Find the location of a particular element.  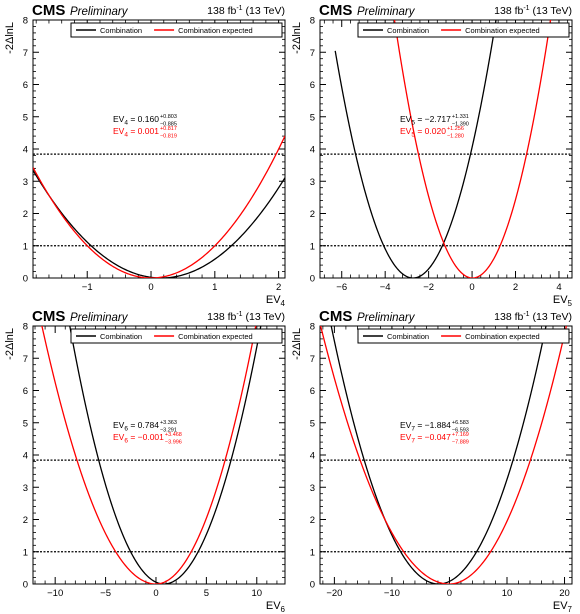

annotation-observed: EV6 = 0.784 is located at coordinates (136, 426).